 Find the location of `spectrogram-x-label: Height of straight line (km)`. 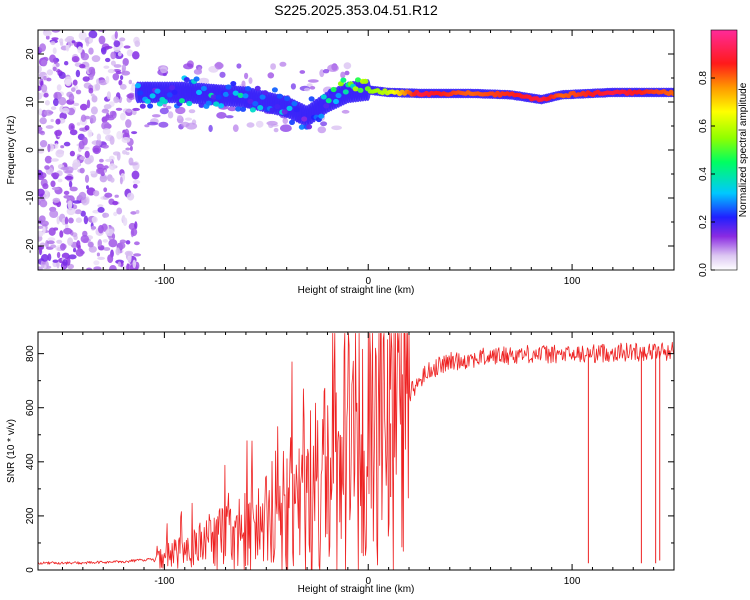

spectrogram-x-label: Height of straight line (km) is located at coordinates (356, 290).